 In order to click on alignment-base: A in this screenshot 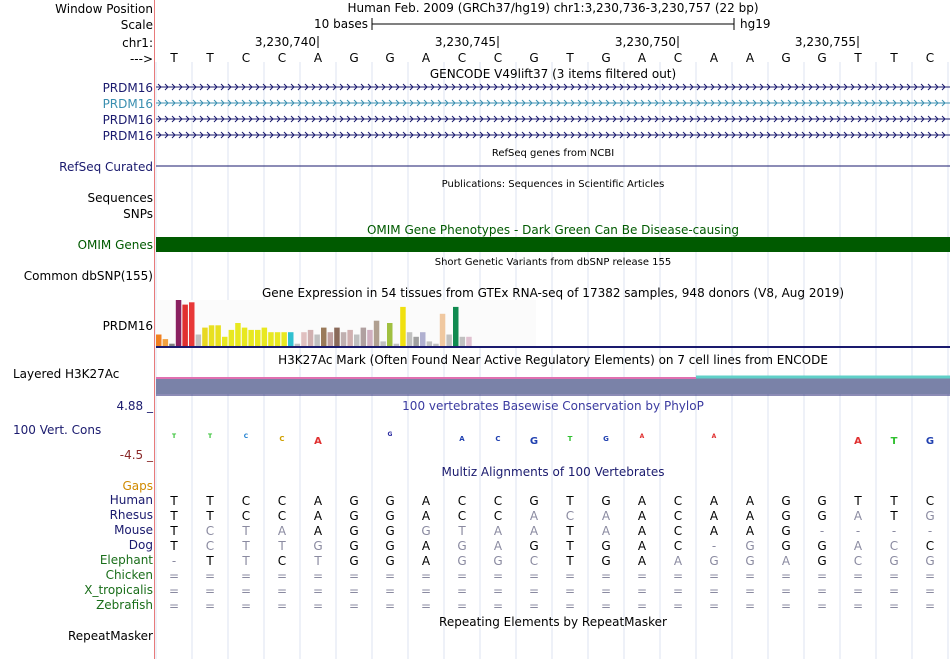, I will do `click(858, 546)`.